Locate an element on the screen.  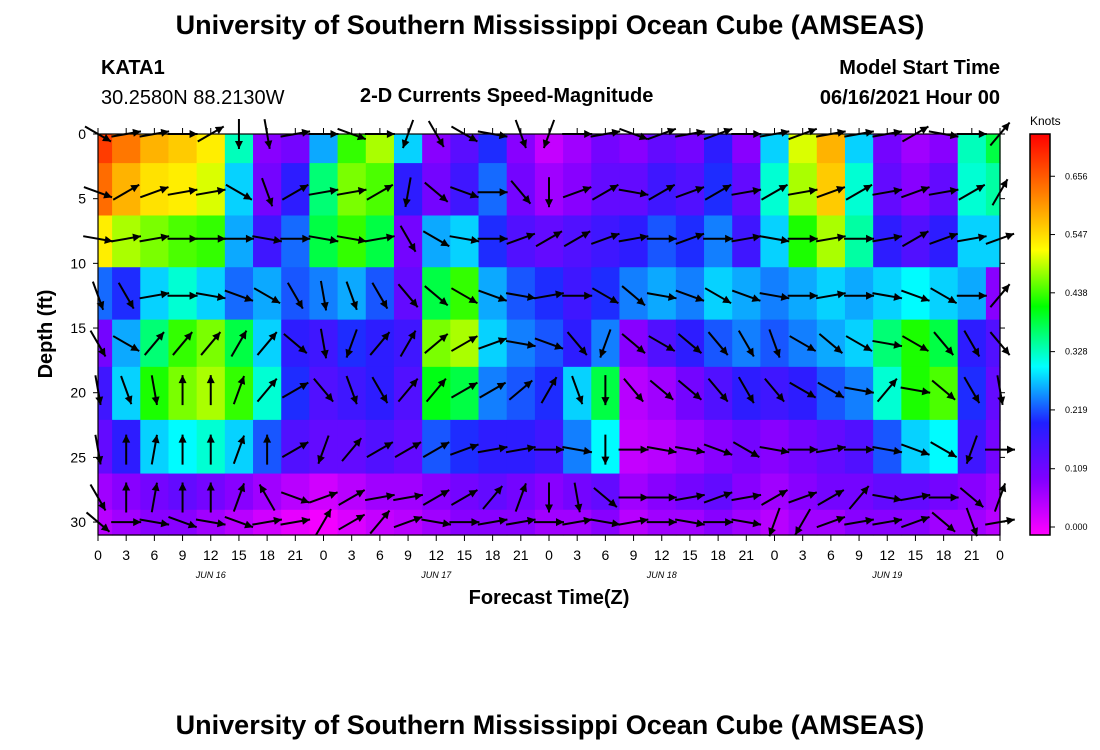
colorbar-tick-label: 0.656 is located at coordinates (1076, 176).